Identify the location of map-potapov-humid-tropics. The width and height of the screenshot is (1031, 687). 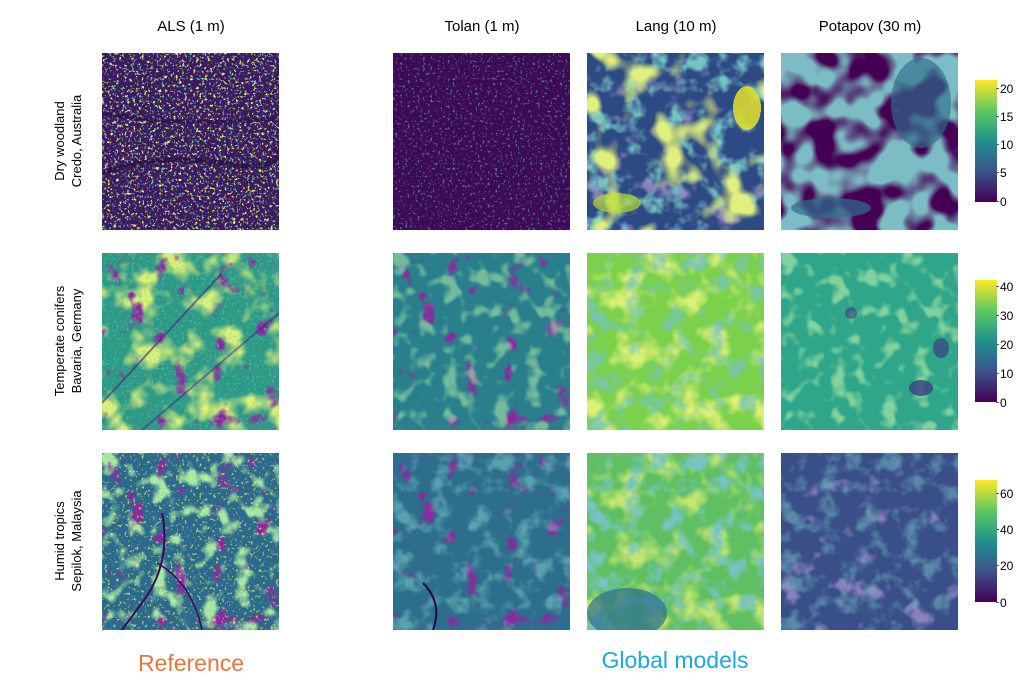
(869, 541).